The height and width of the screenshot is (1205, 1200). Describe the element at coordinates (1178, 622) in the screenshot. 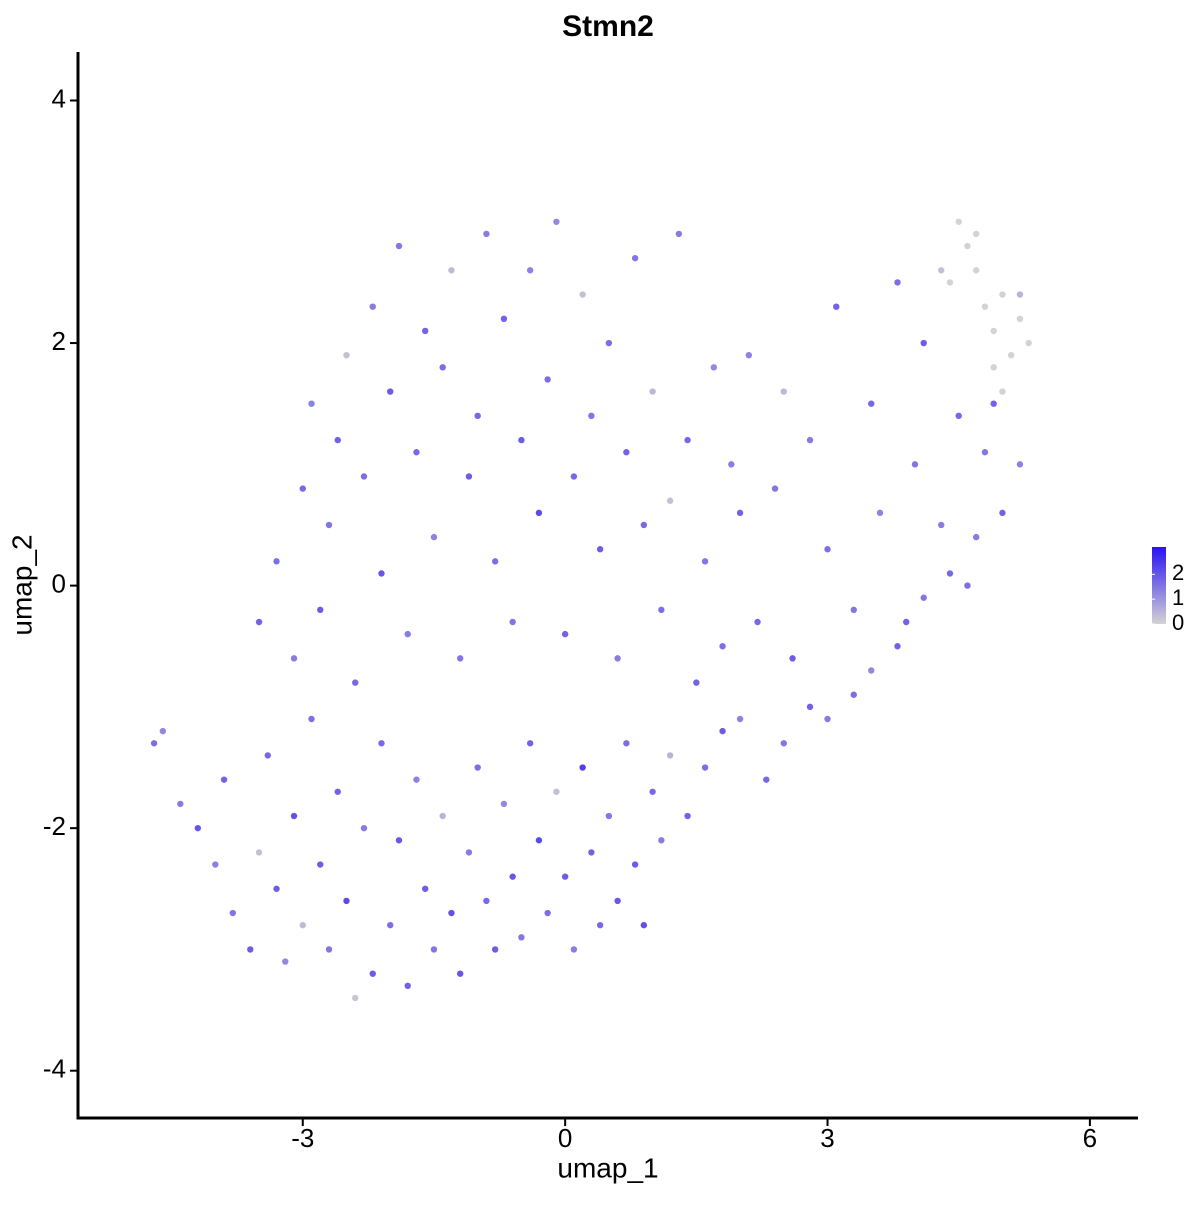

I see `colorbar-tick-label: 0` at that location.